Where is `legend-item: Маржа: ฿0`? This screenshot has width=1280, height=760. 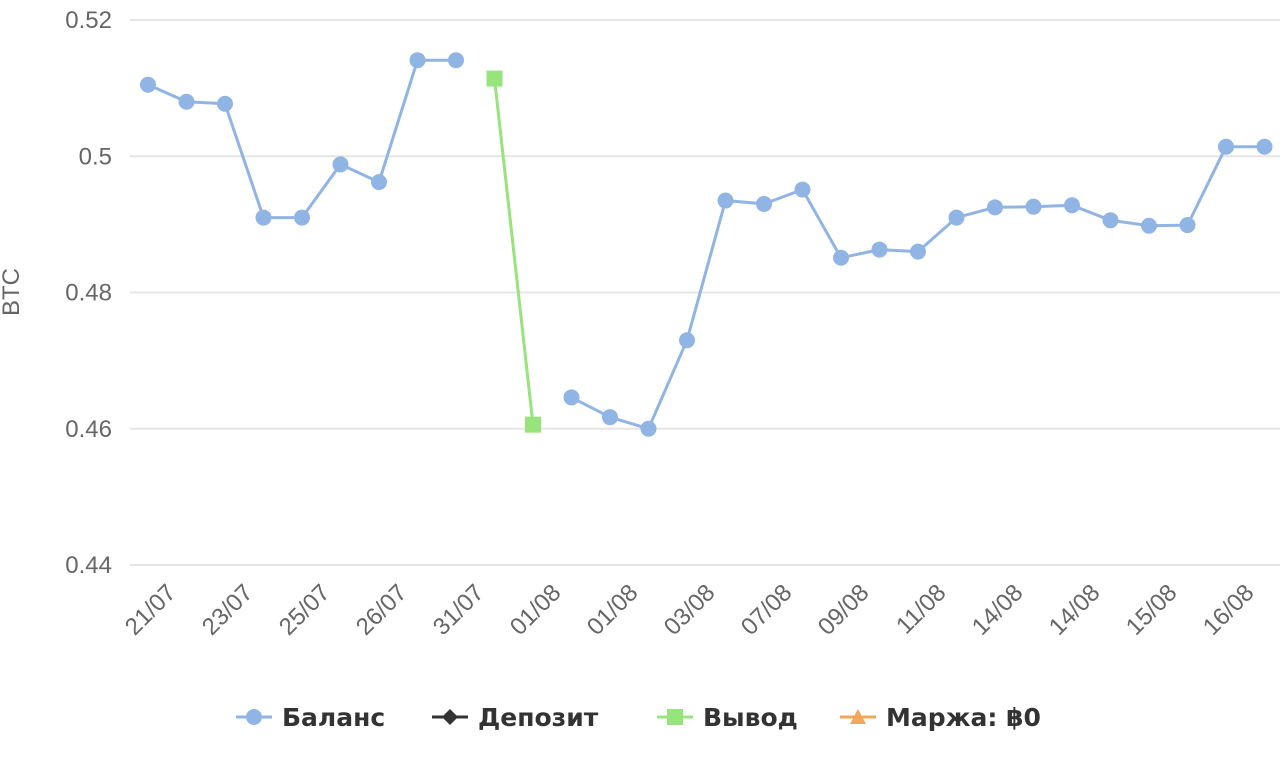 legend-item: Маржа: ฿0 is located at coordinates (940, 717).